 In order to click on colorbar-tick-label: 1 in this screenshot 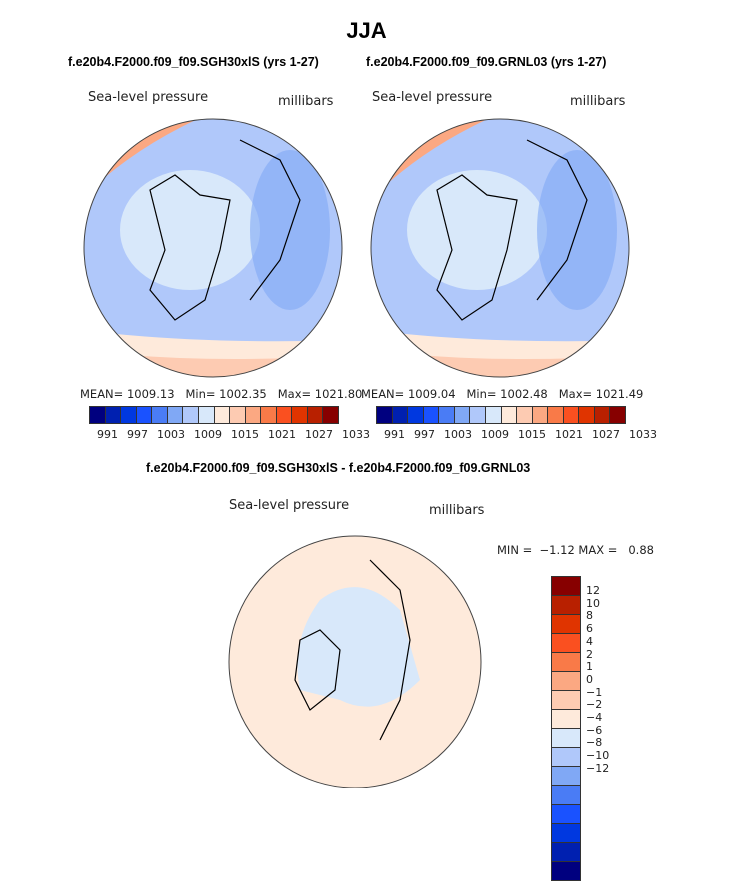, I will do `click(589, 667)`.